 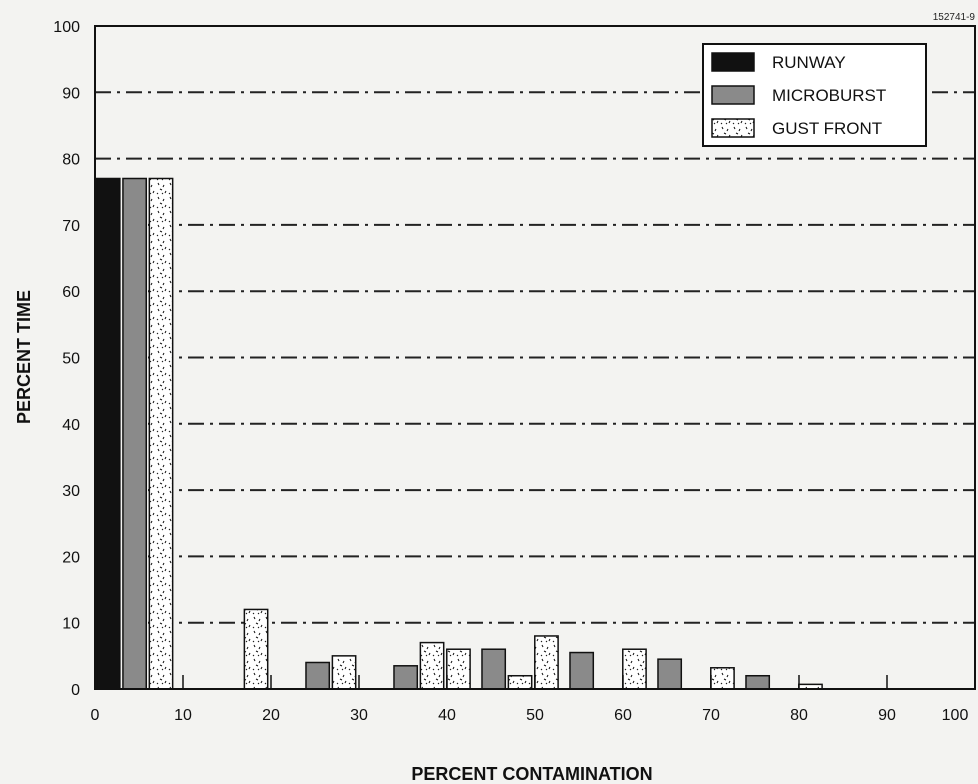 I want to click on y-tick-label: 30, so click(x=71, y=491).